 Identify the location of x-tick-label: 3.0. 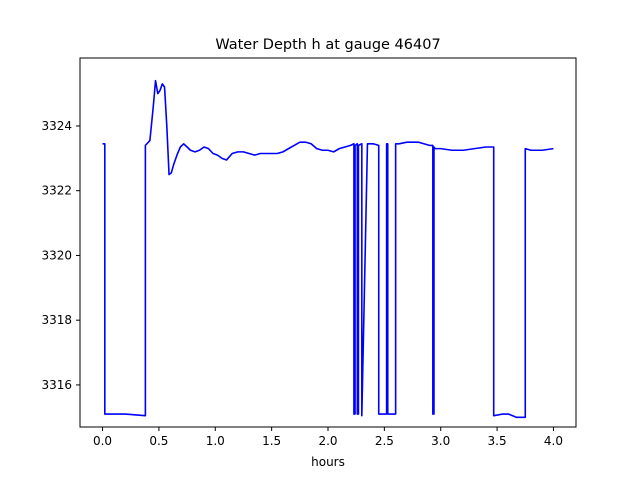
(440, 441).